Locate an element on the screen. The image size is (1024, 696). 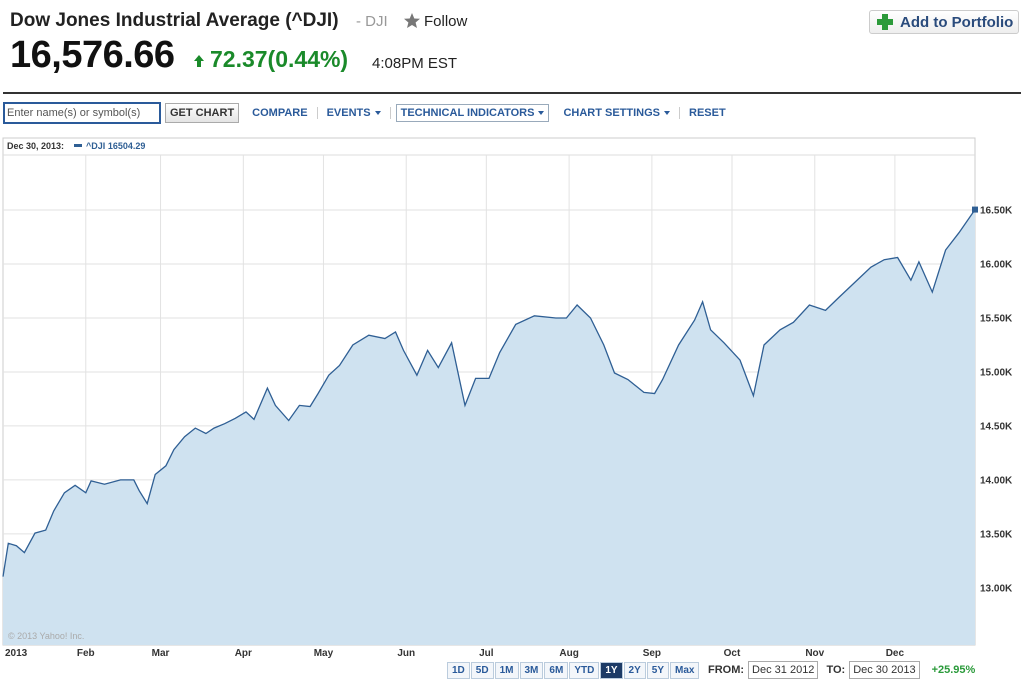
price-change: 72.37(0.44%) is located at coordinates (279, 59).